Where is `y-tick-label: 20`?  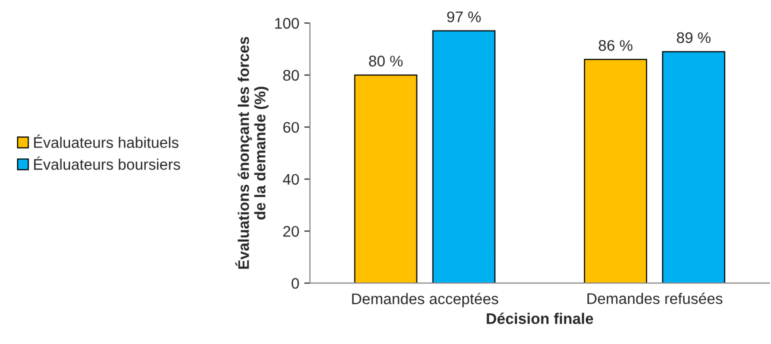 y-tick-label: 20 is located at coordinates (291, 231).